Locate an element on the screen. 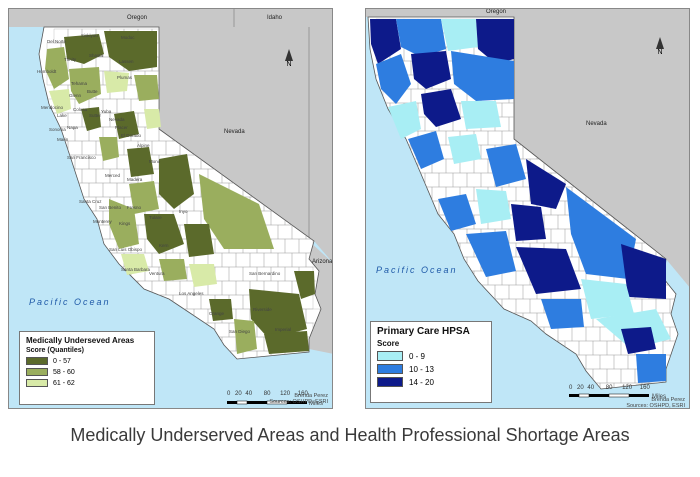  scale-tick: 40 is located at coordinates (591, 388).